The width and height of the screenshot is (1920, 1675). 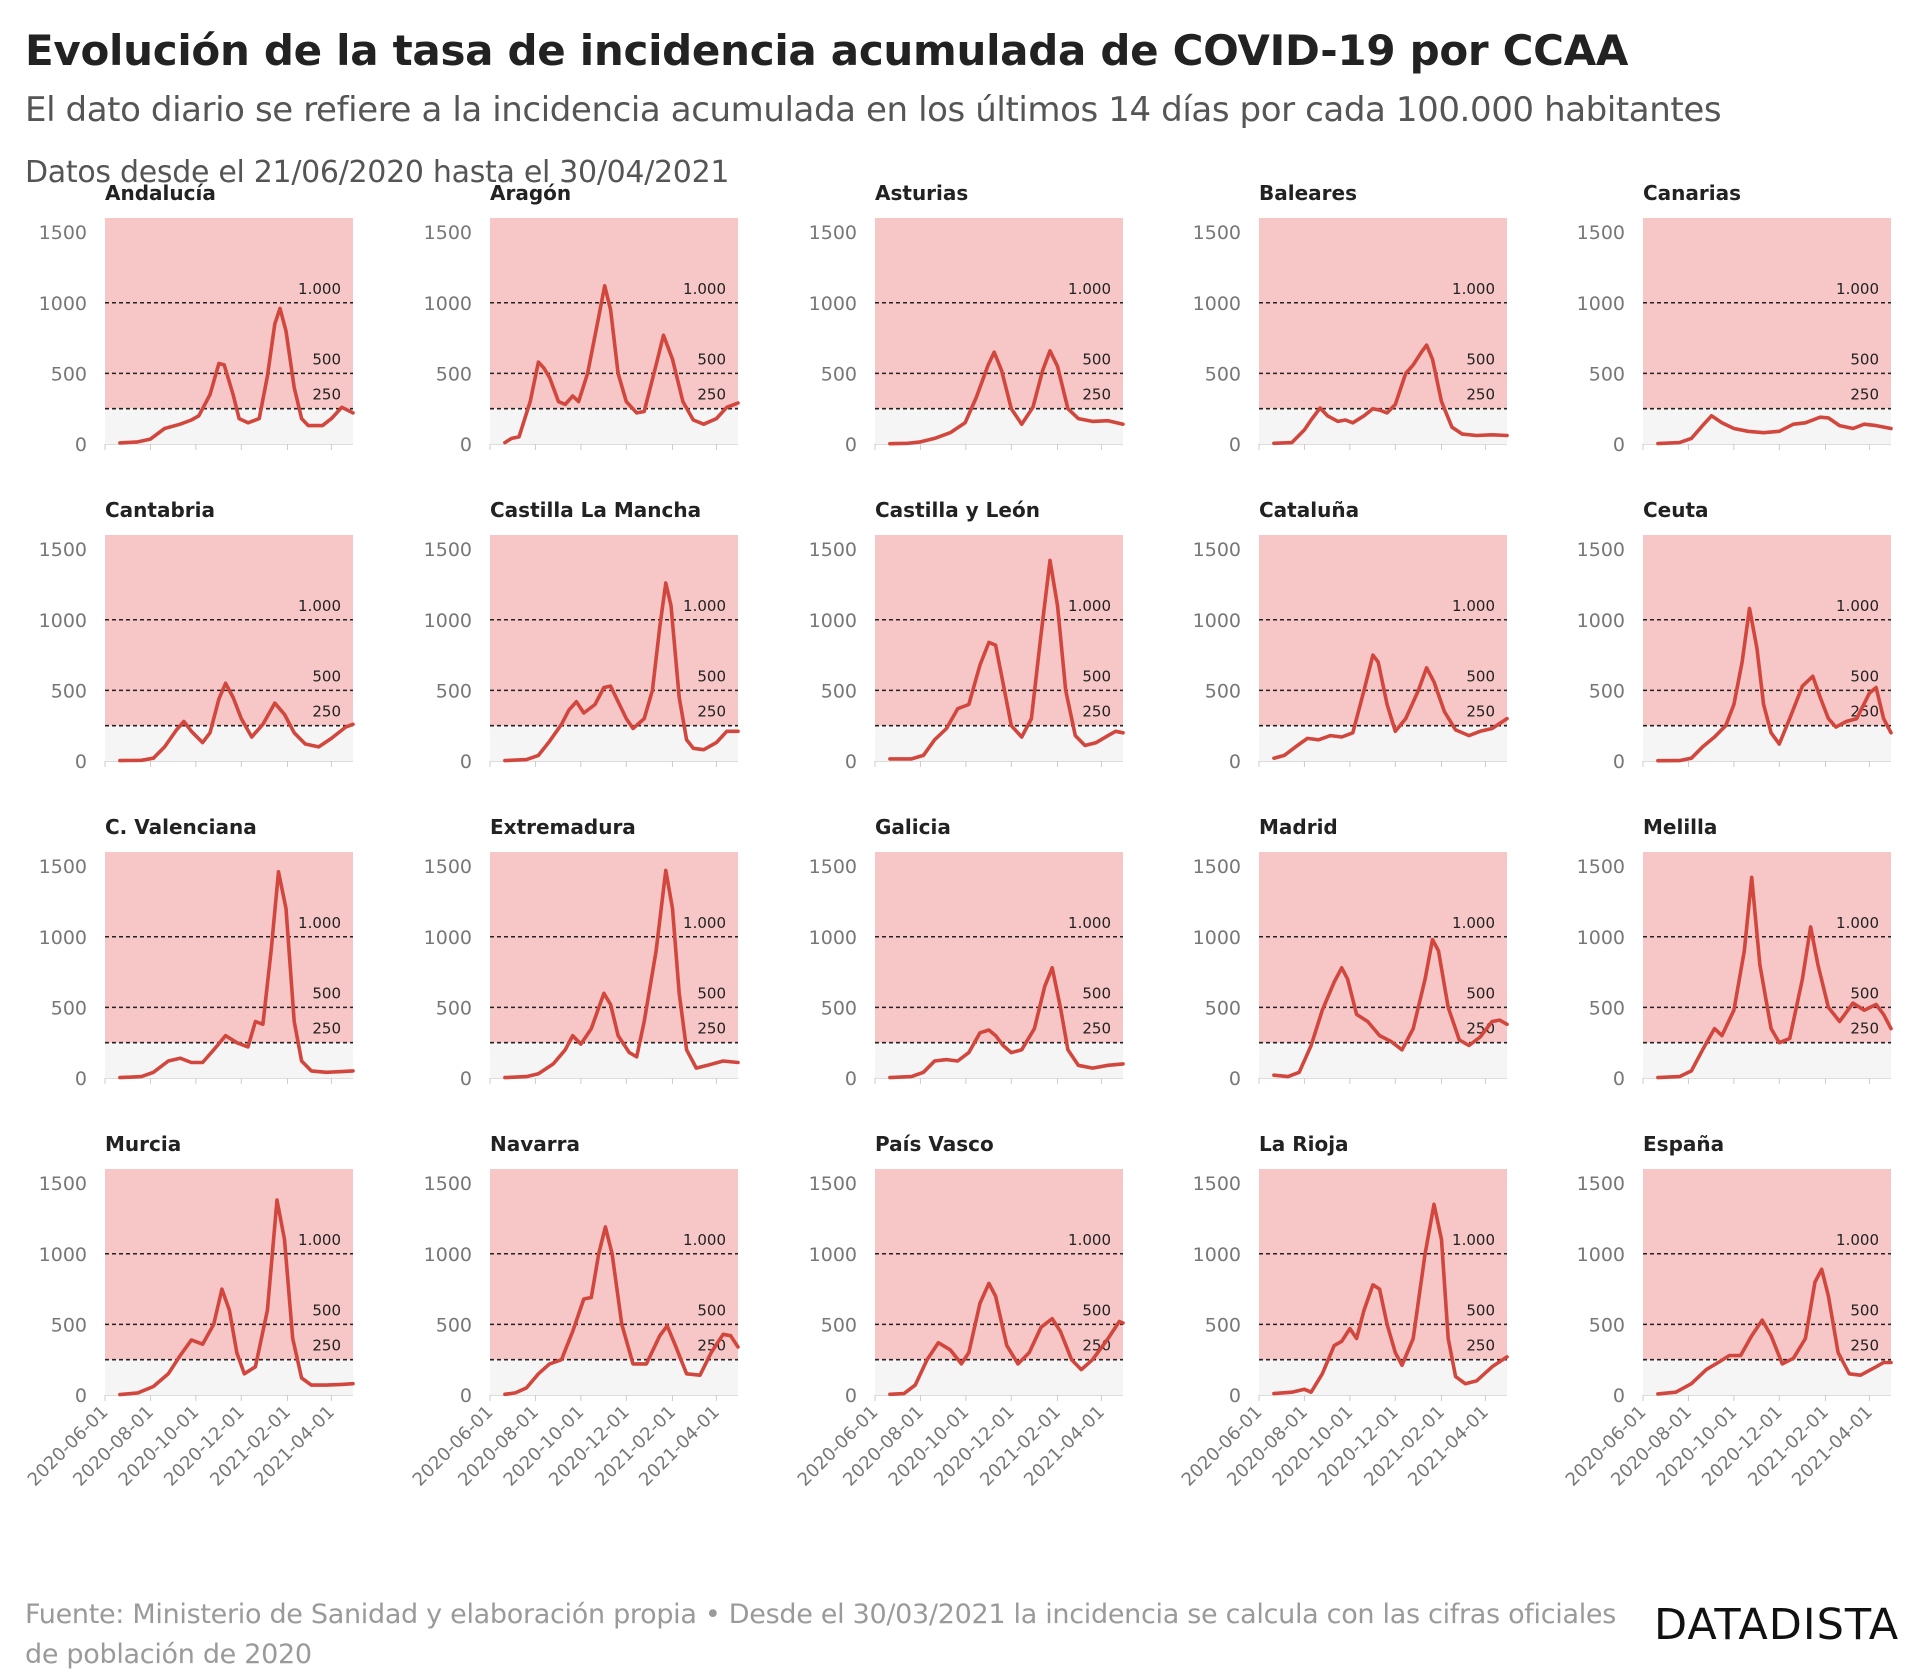 What do you see at coordinates (1735, 952) in the screenshot?
I see `panel-melilla: Melilla 0 500 1000 1500 1.000 500 250` at bounding box center [1735, 952].